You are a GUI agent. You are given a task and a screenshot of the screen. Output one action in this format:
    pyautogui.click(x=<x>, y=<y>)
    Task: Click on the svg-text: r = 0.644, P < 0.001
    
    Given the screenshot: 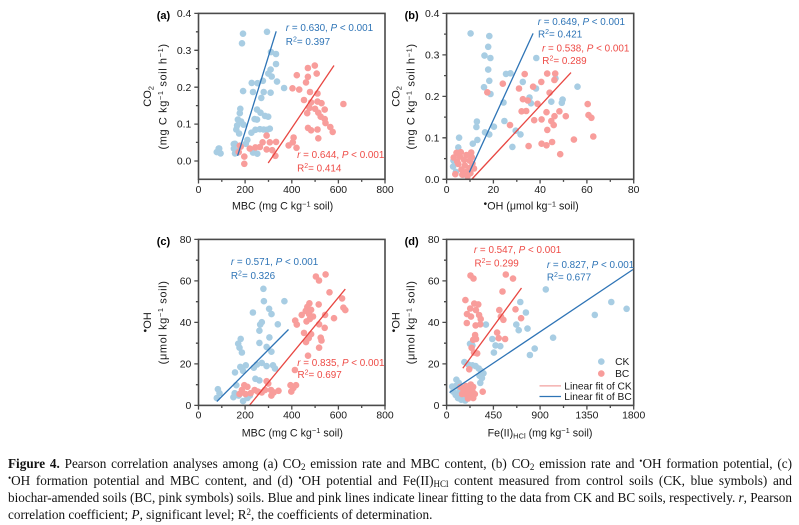 What is the action you would take?
    pyautogui.click(x=341, y=155)
    